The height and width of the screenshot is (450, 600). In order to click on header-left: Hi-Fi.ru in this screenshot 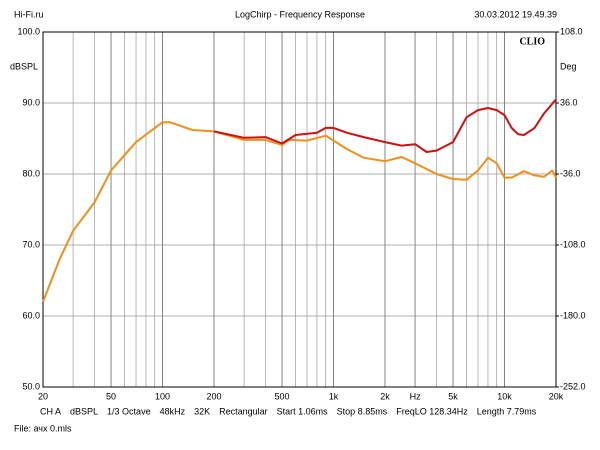, I will do `click(29, 14)`.